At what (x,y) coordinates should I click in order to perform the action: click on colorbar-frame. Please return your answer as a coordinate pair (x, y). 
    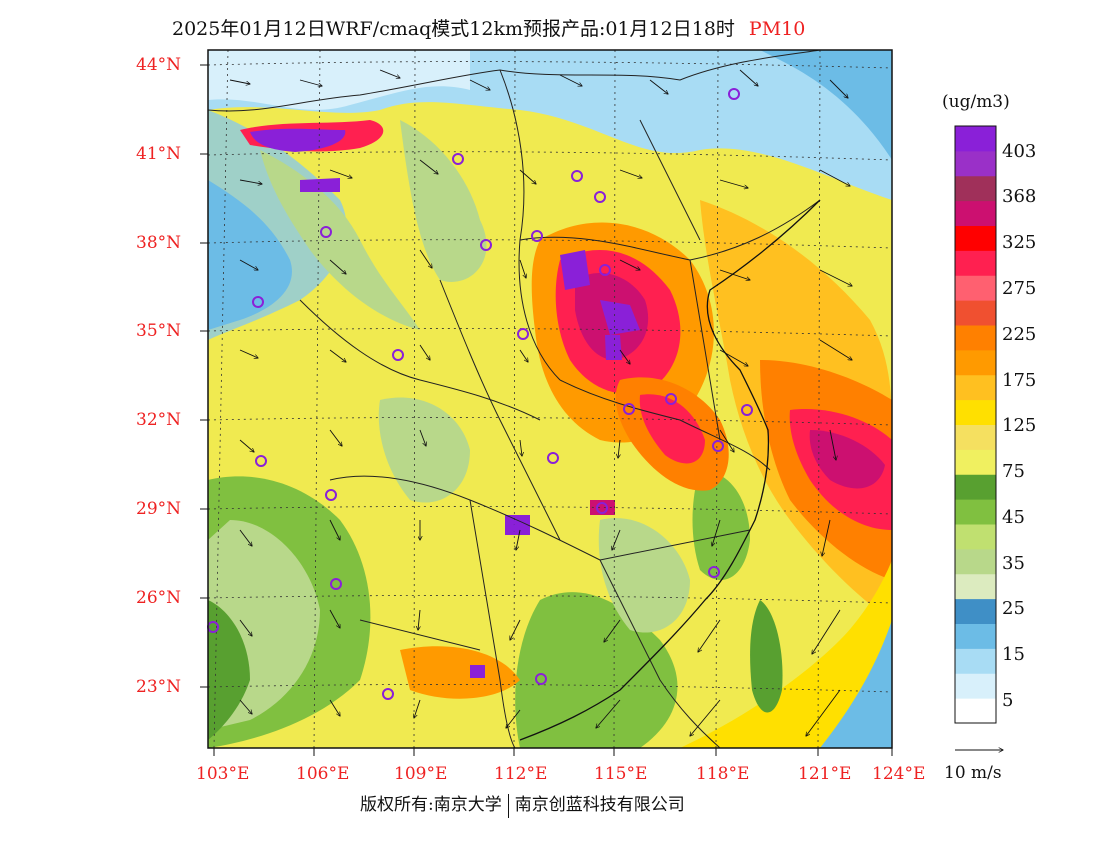
    Looking at the image, I should click on (975, 424).